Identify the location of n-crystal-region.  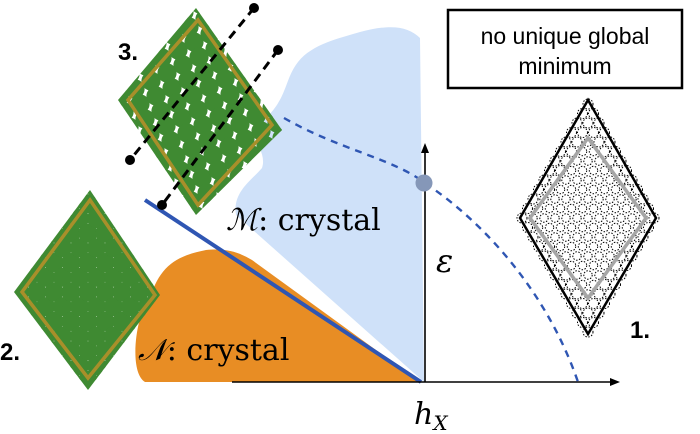
(278, 315).